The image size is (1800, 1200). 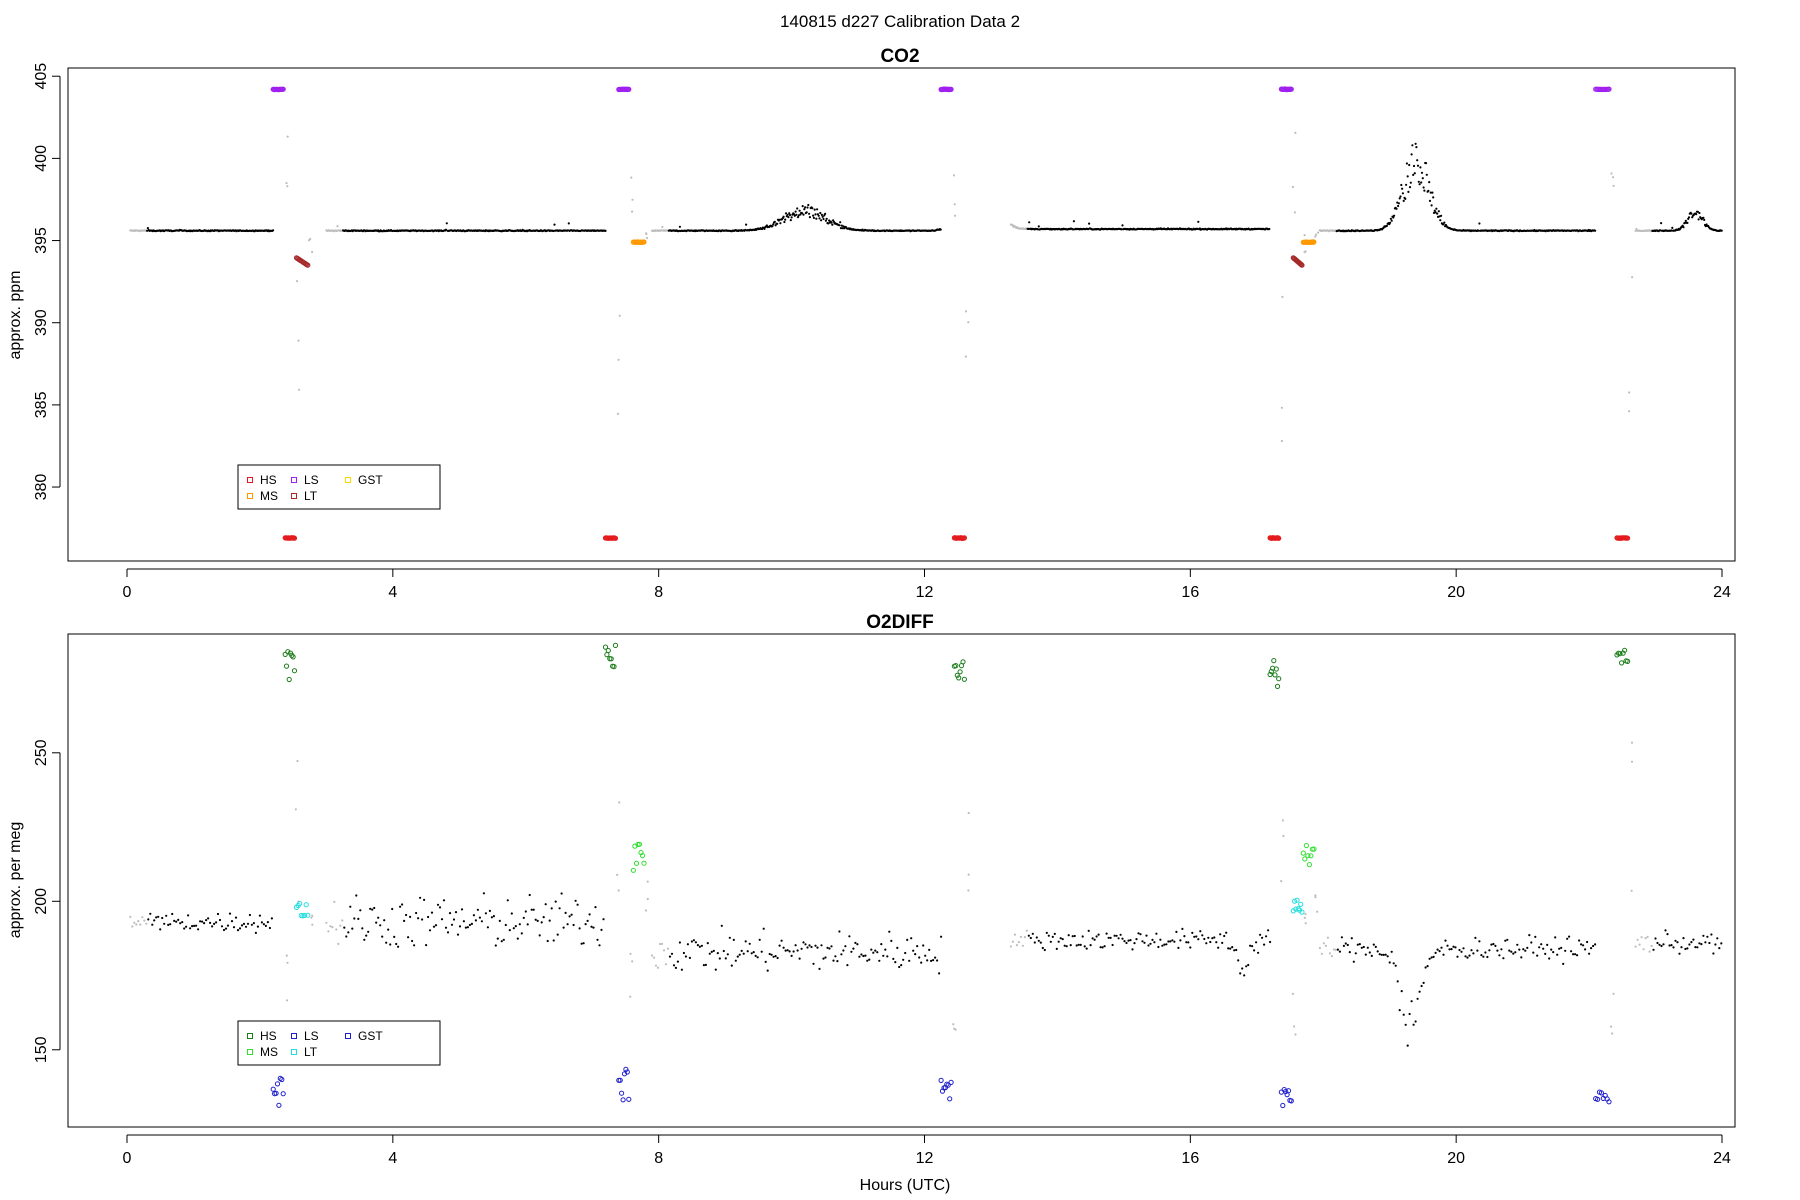 I want to click on legend-key-ls, so click(x=294, y=480).